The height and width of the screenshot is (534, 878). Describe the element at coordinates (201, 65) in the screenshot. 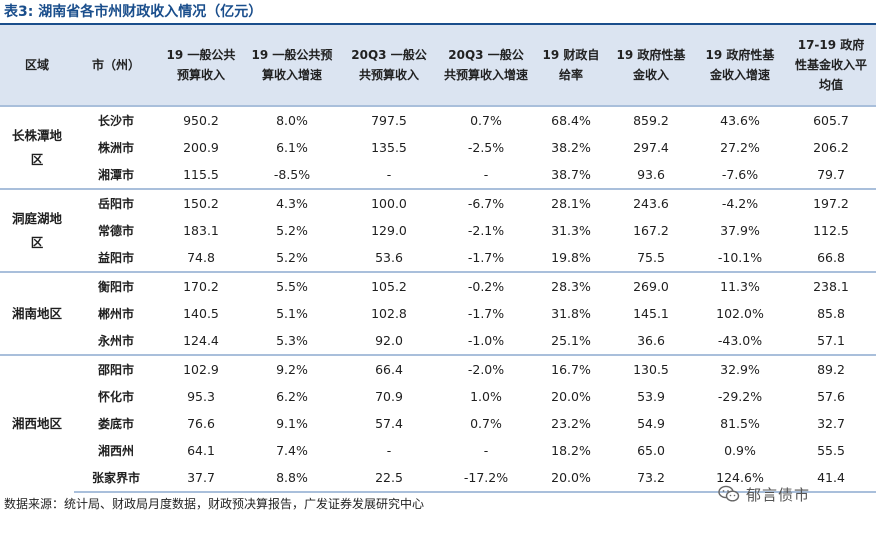

I see `header-budget-revenue-19: 19 一般公共预算收入` at that location.